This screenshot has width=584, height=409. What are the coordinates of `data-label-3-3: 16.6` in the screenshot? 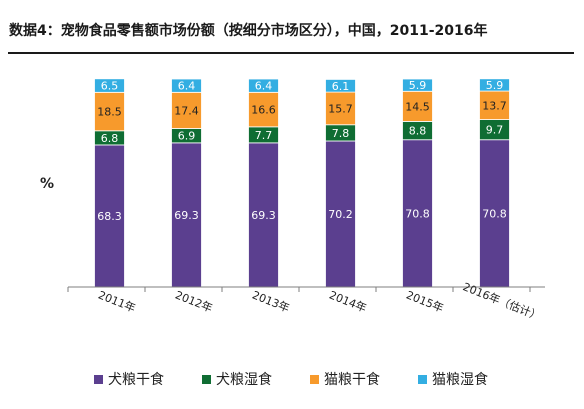 It's located at (263, 110).